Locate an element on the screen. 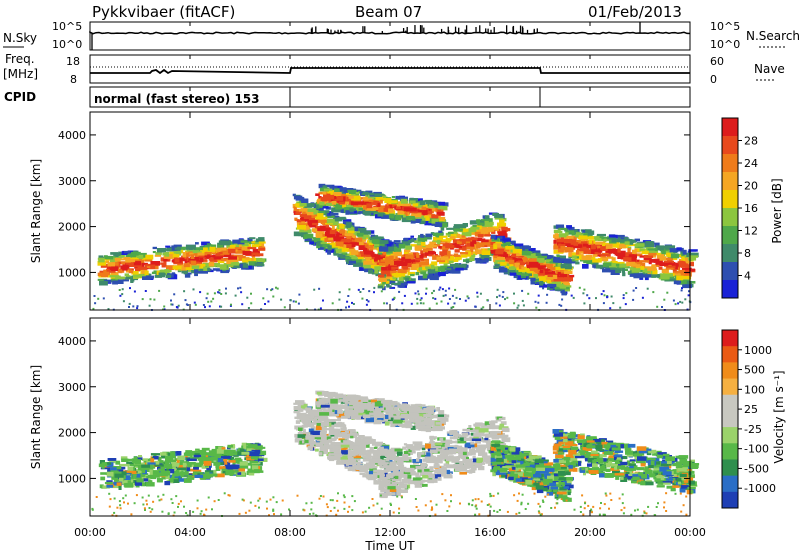 The height and width of the screenshot is (554, 800). nave-label: Nave is located at coordinates (769, 69).